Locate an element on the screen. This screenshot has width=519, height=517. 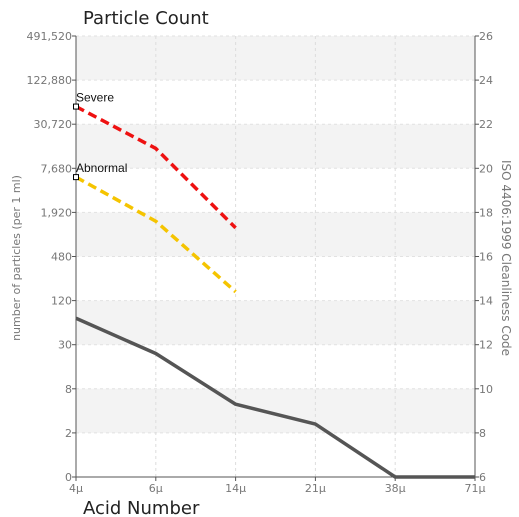
right-tick-label: 26 is located at coordinates (486, 36).